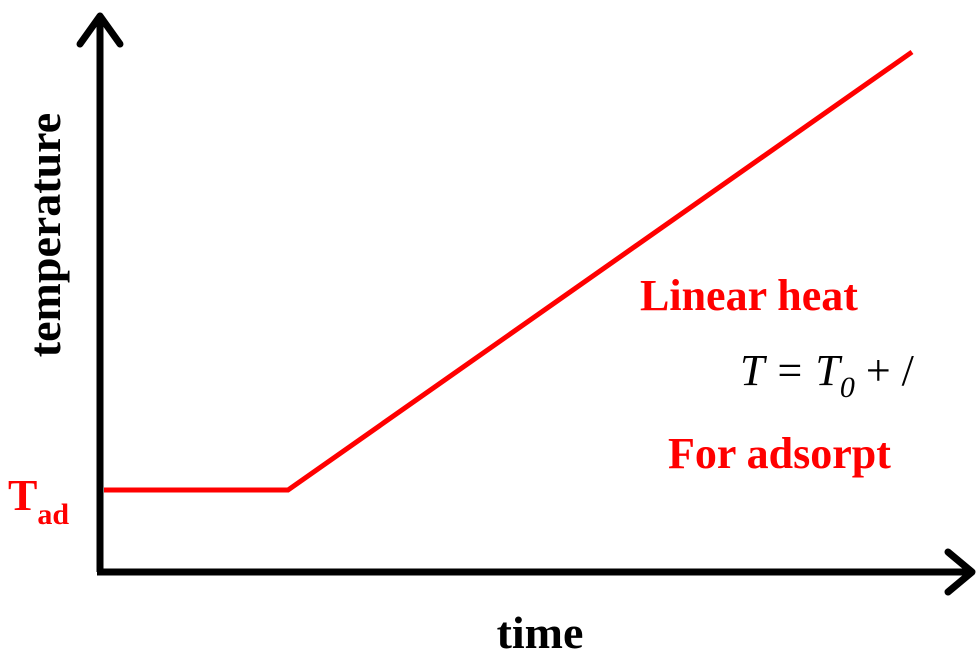  I want to click on y-axis-label: temperature, so click(44, 235).